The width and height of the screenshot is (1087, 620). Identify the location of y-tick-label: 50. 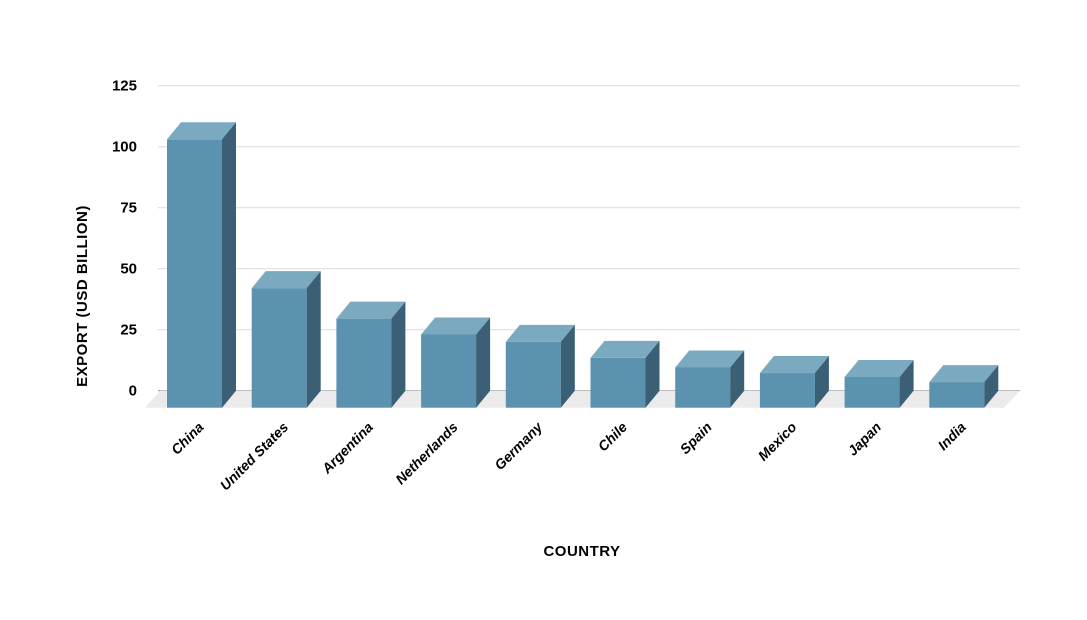
(128, 269).